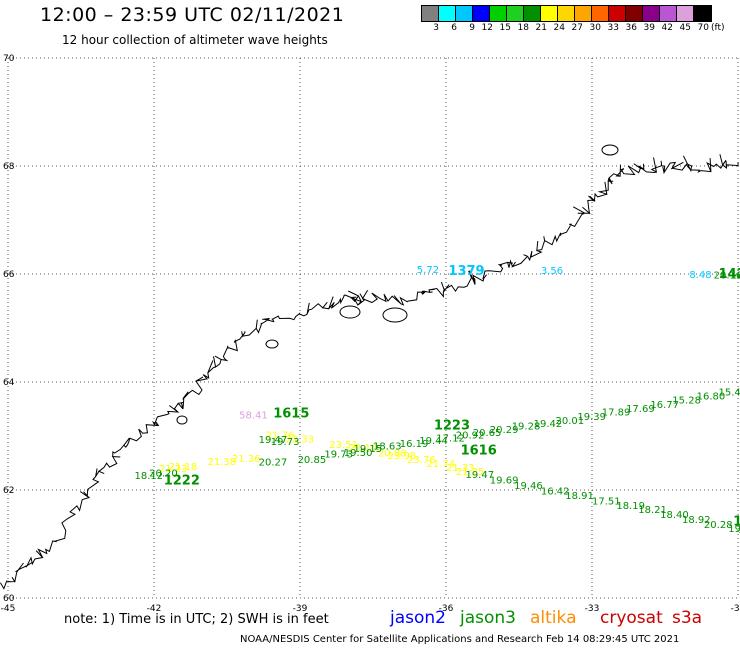  I want to click on wave-height-value: 23.76, so click(421, 460).